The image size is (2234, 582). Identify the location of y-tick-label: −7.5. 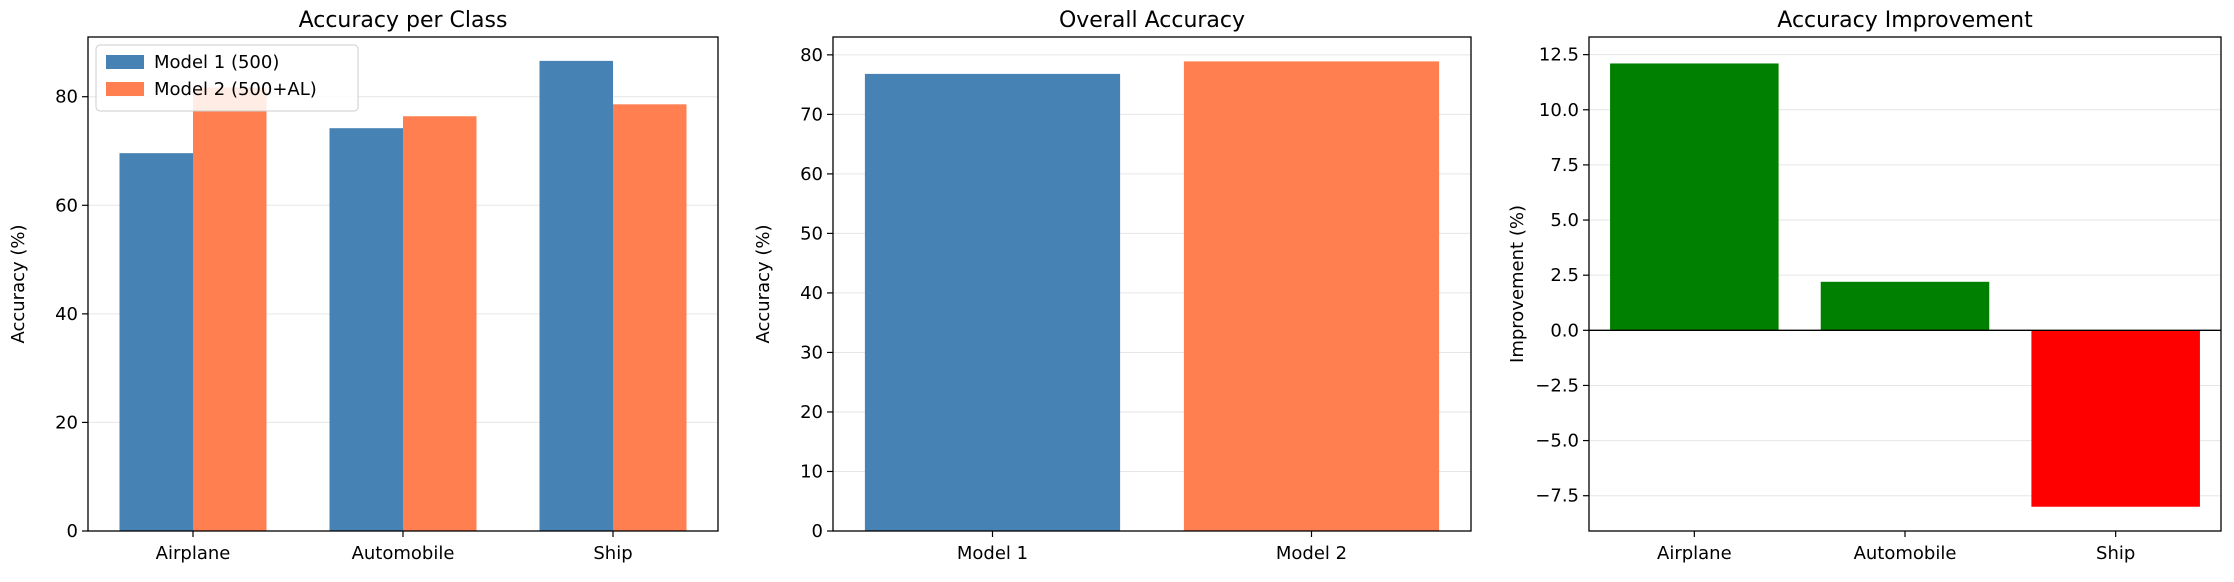
(1557, 496).